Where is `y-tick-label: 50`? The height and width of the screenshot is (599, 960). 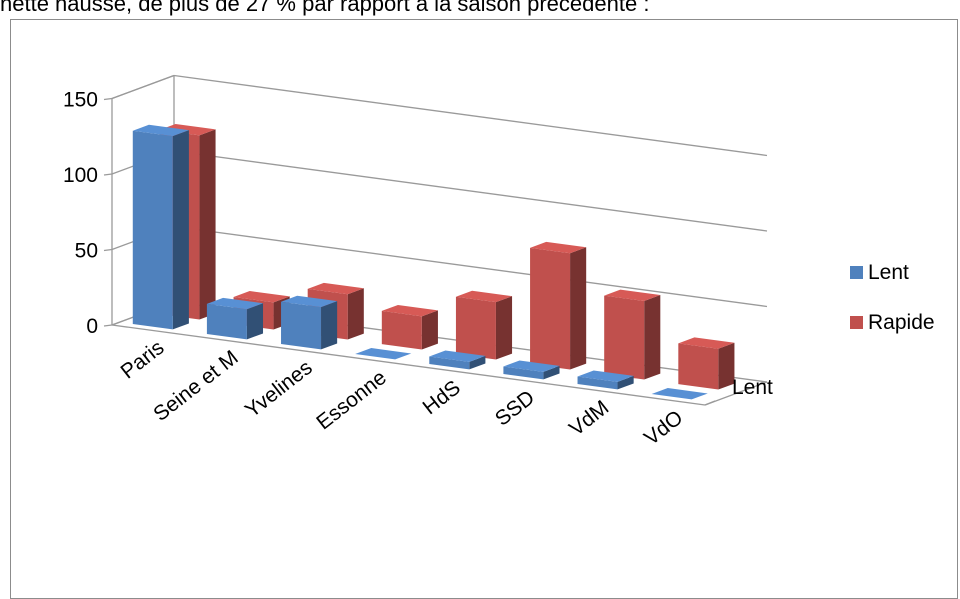
y-tick-label: 50 is located at coordinates (86, 251).